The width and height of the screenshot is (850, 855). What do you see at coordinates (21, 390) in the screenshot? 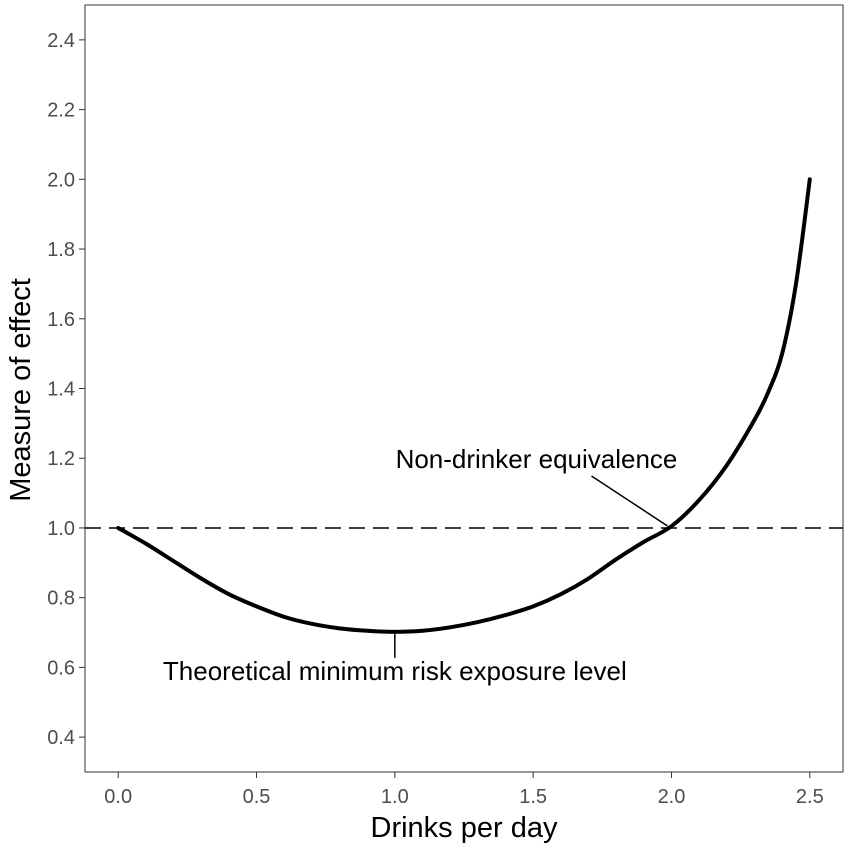
I see `y-axis-title: Measure of effect` at bounding box center [21, 390].